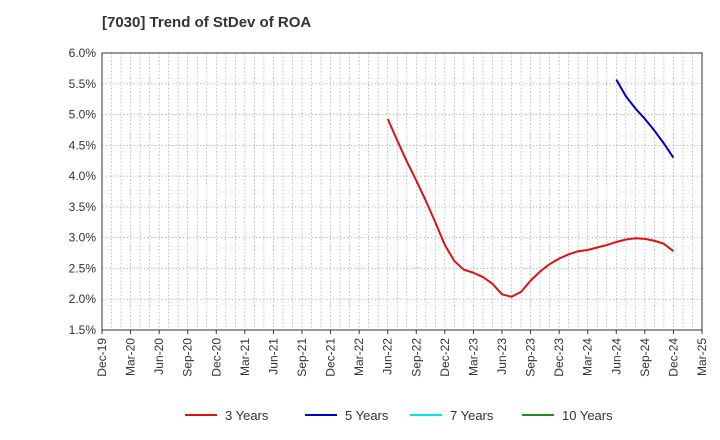 This screenshot has height=440, width=720. What do you see at coordinates (445, 357) in the screenshot?
I see `x-tick-label: Dec-22` at bounding box center [445, 357].